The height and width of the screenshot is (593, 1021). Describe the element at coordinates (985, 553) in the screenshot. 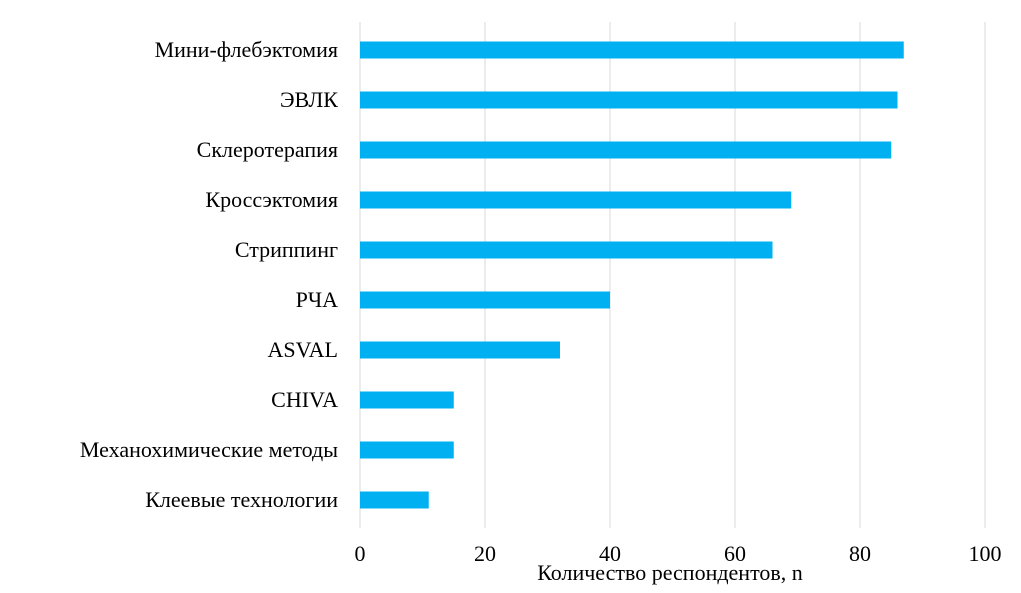

I see `x-tick-label: 100` at that location.